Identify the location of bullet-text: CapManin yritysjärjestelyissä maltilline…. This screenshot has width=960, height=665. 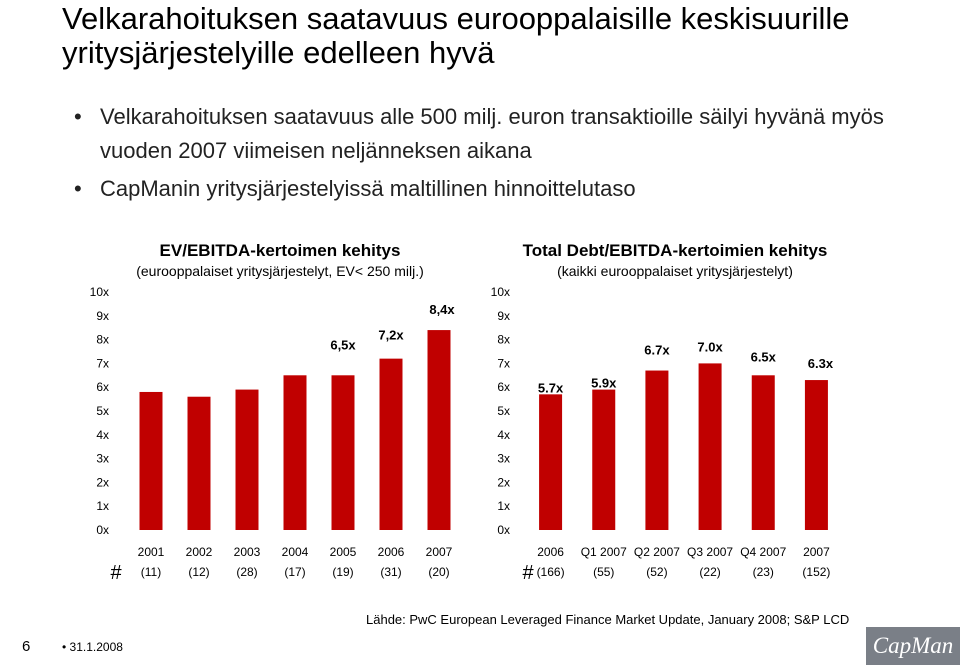
(368, 188).